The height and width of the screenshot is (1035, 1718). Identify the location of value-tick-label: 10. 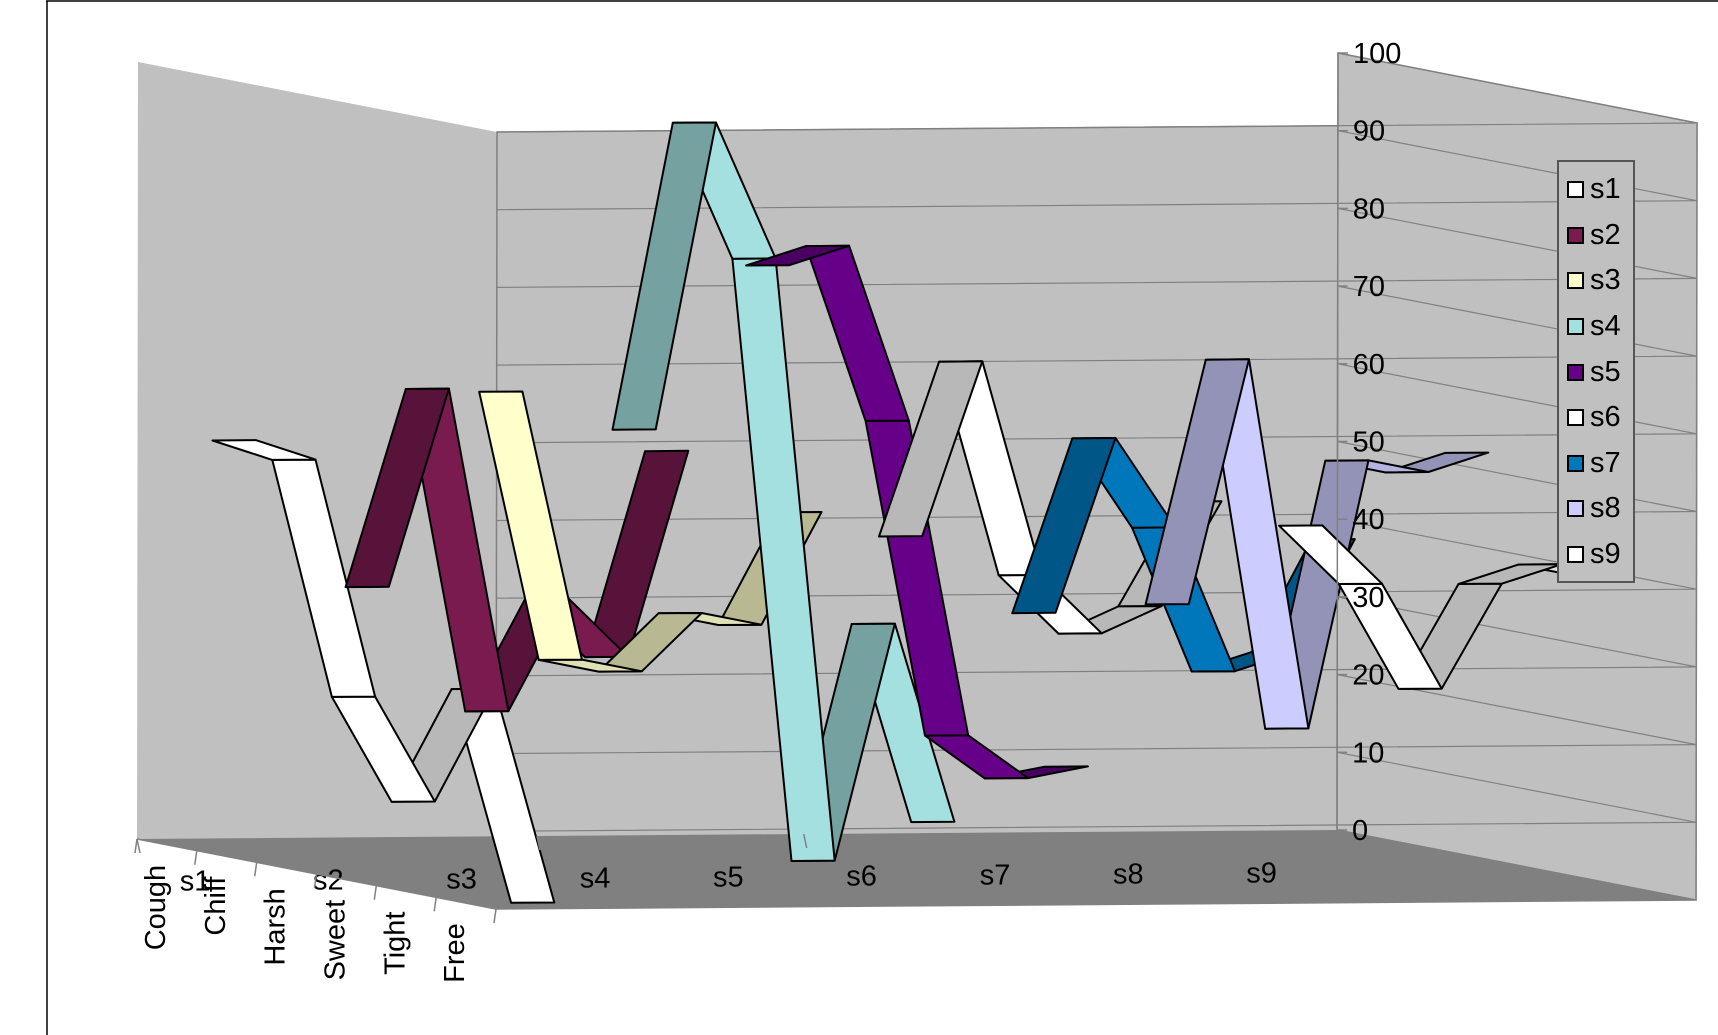
(1368, 753).